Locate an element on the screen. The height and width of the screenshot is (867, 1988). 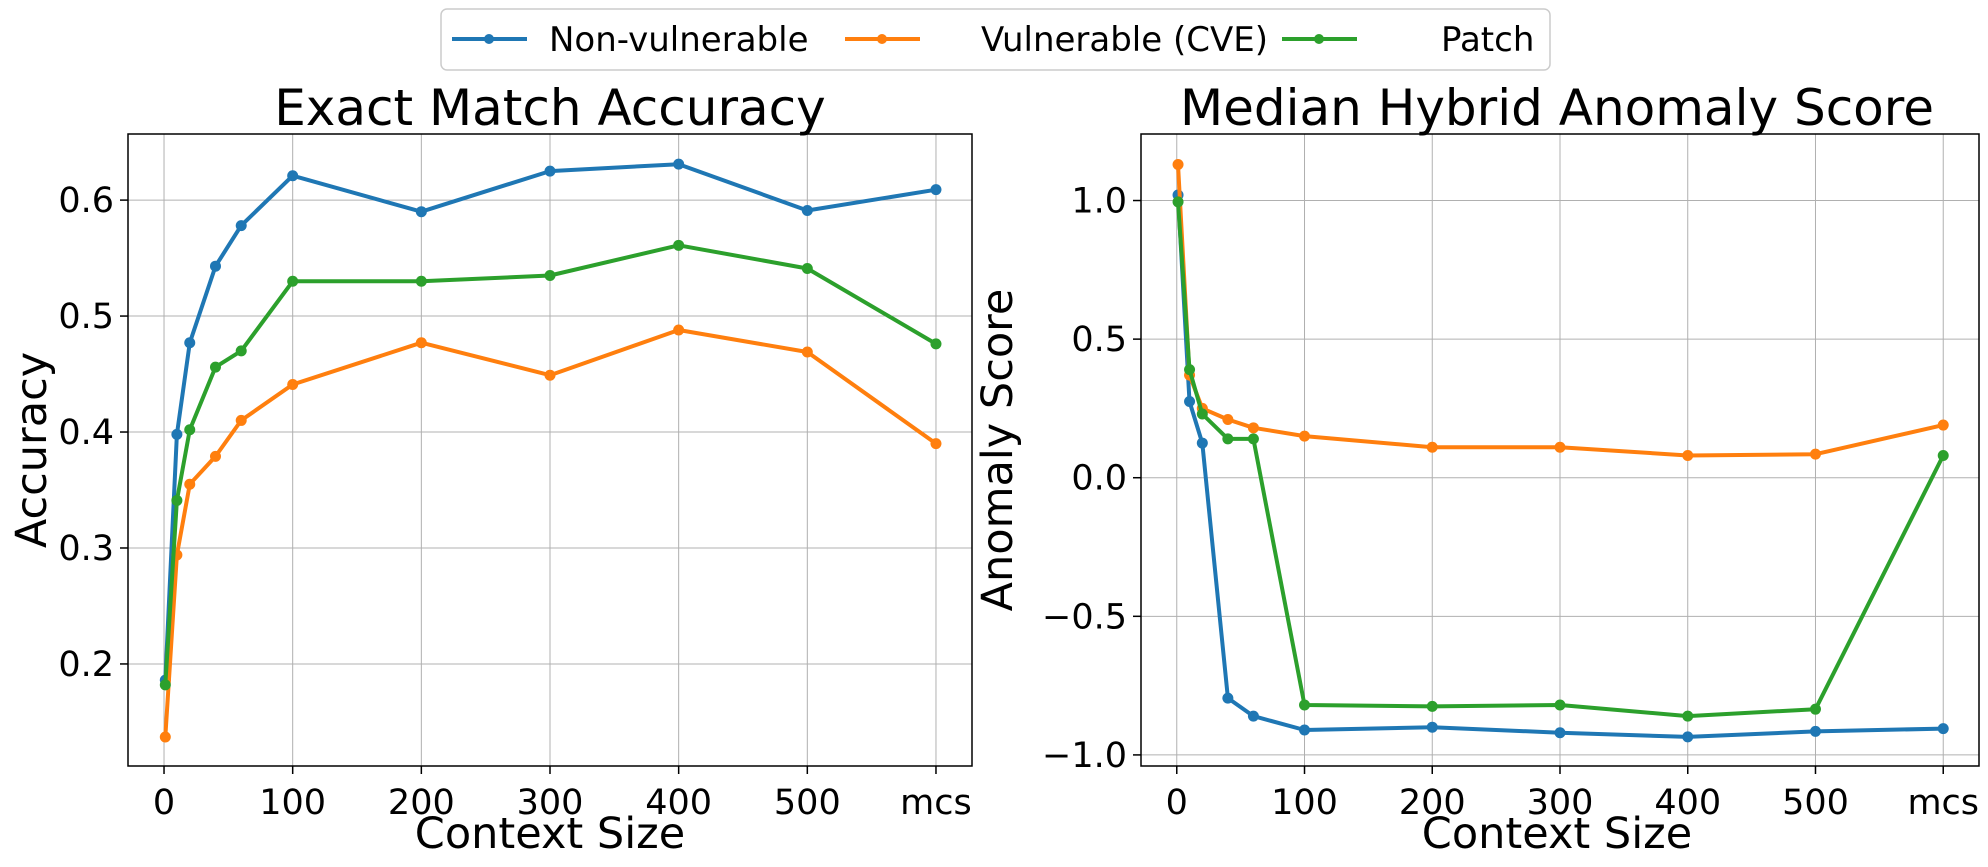
accuracy-x-tick-label: 500 is located at coordinates (807, 803).